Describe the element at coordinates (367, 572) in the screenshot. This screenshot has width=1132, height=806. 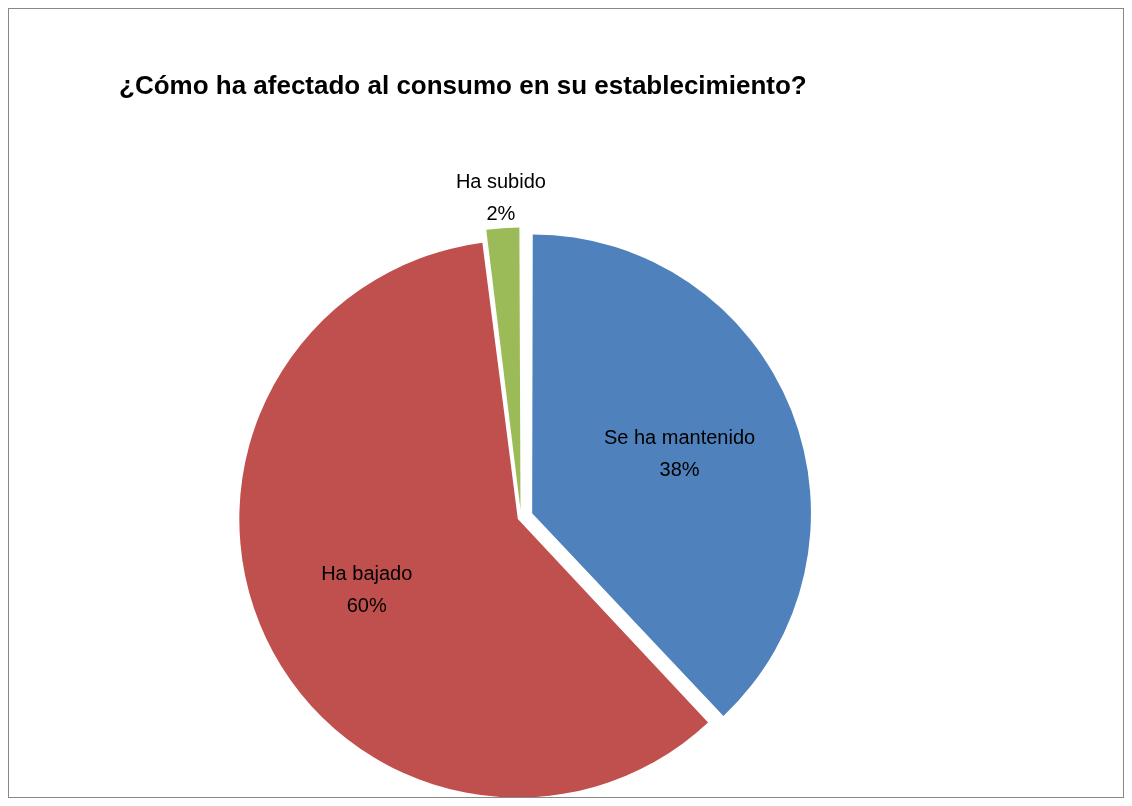
I see `slice-label: Ha bajado` at that location.